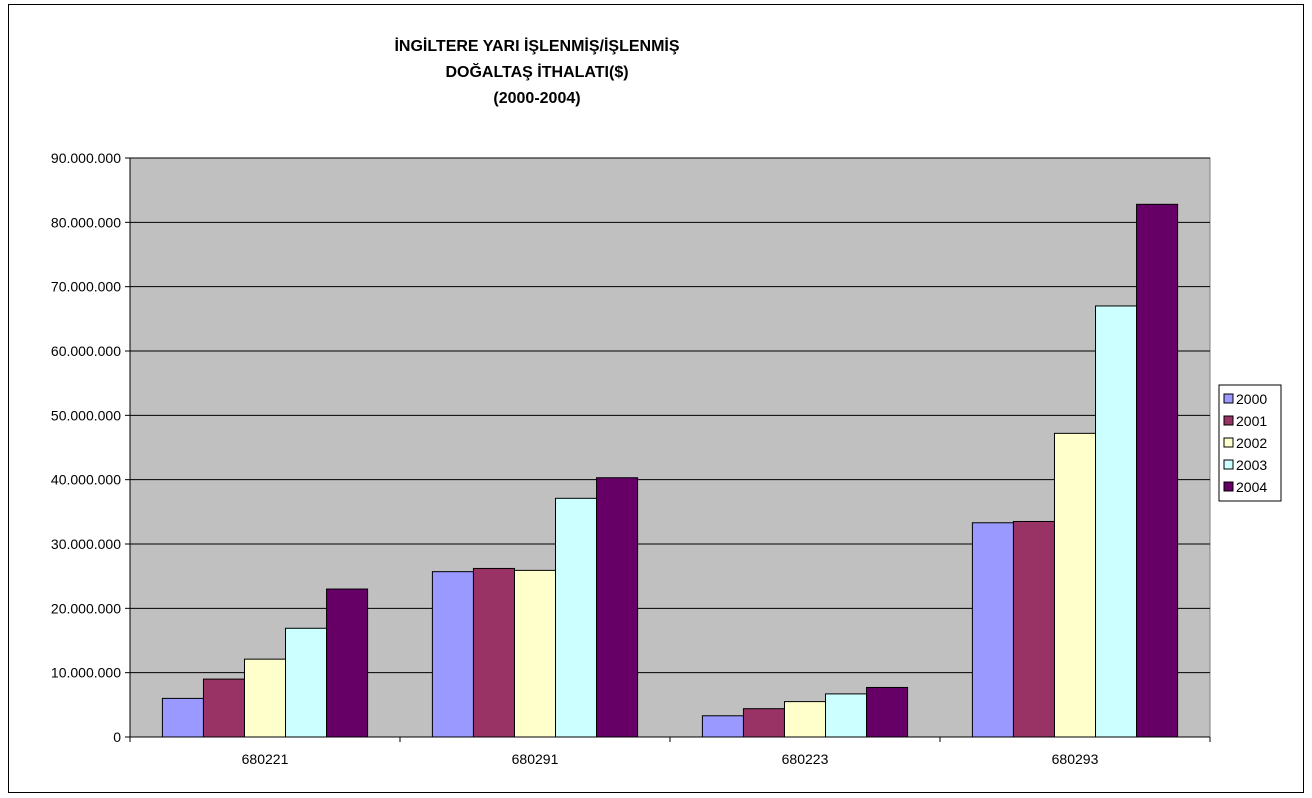  I want to click on y-tick-label: 20.000.000, so click(86, 608).